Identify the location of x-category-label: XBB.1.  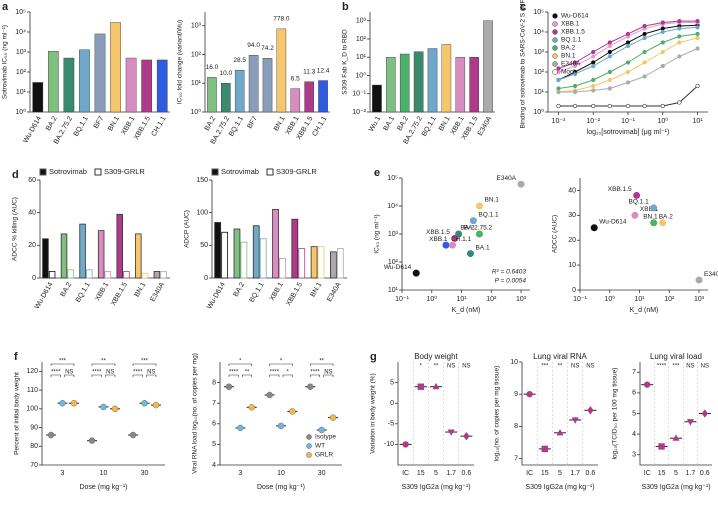
(277, 291).